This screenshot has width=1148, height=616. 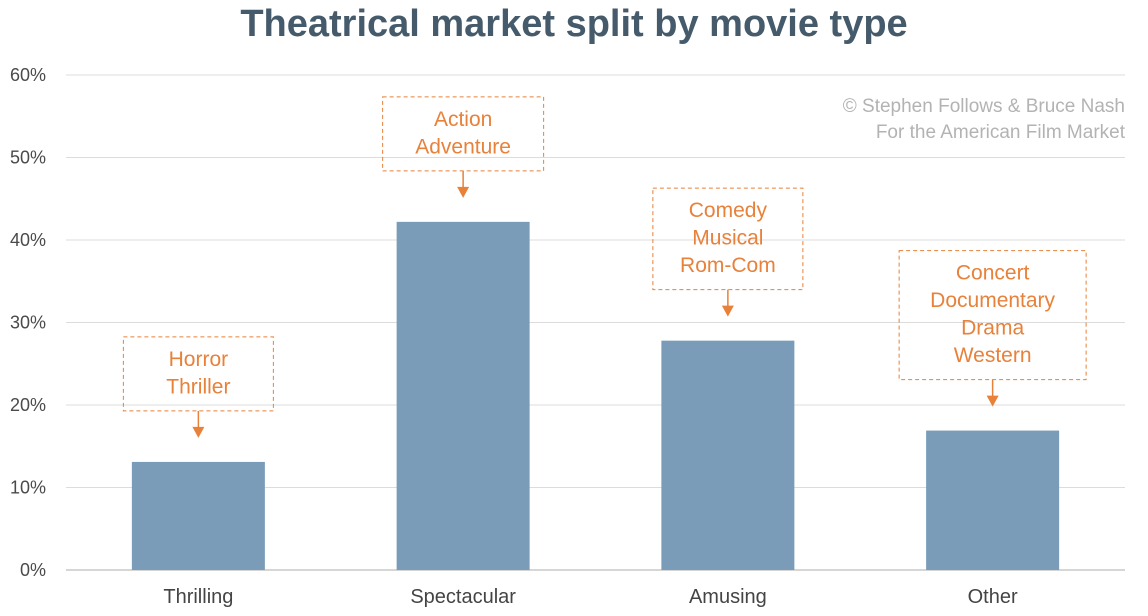 I want to click on annotation-other: Concert Documentary Drama Western, so click(x=992, y=328).